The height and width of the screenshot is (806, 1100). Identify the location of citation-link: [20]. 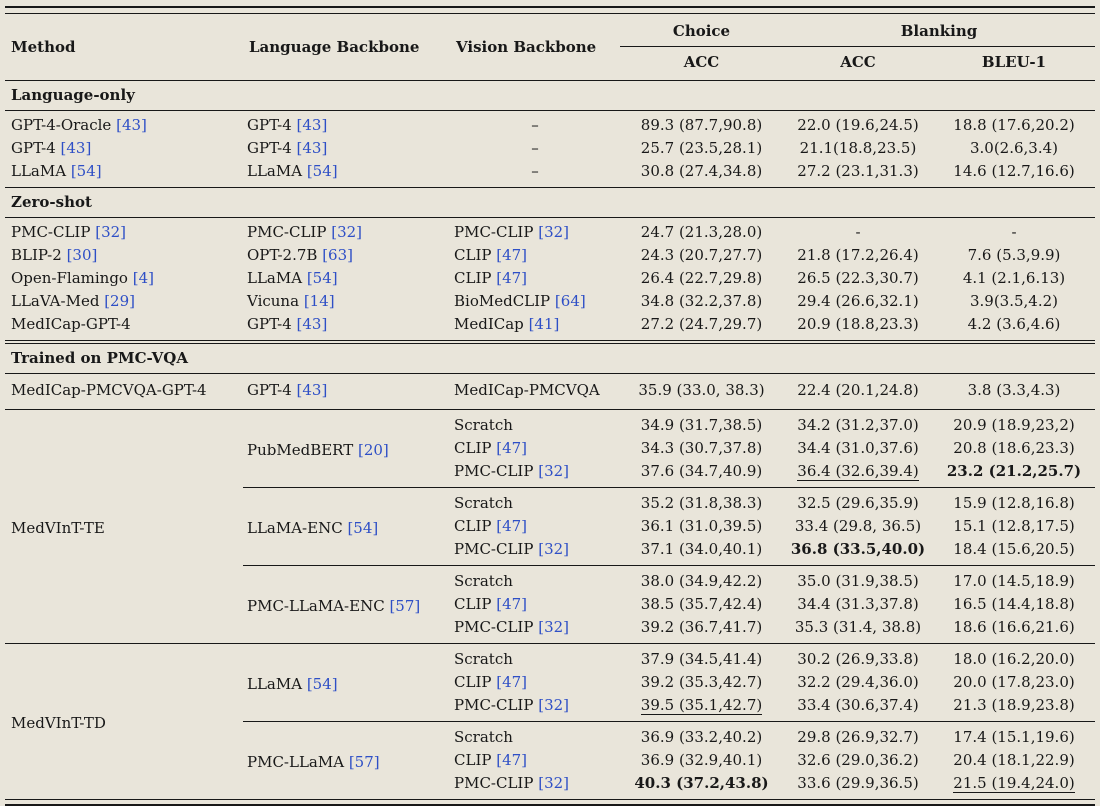
(373, 450).